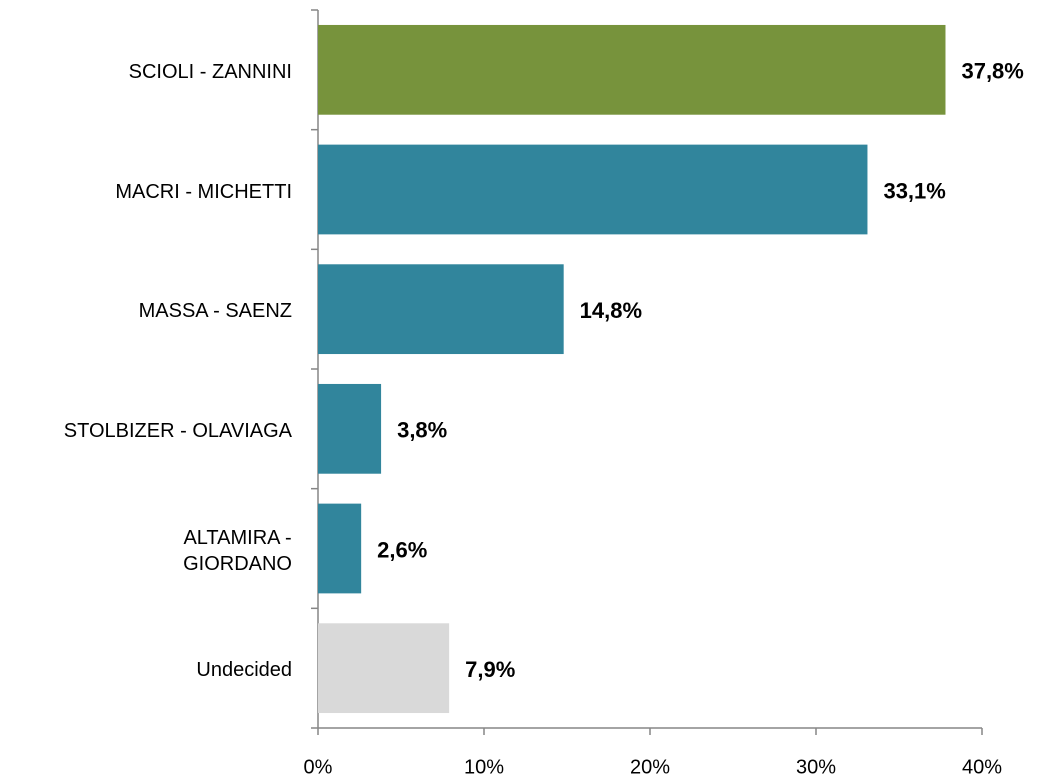 This screenshot has width=1044, height=777. I want to click on x-tick-label: 20%, so click(650, 766).